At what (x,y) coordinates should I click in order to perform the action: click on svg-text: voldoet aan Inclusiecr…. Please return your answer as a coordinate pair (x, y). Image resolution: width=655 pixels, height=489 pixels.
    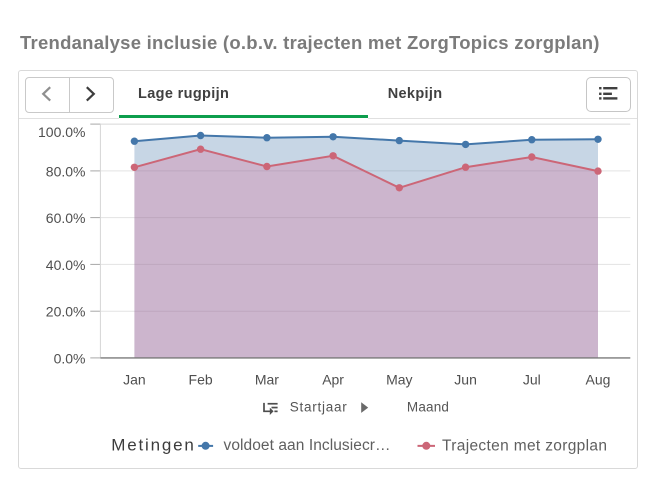
    Looking at the image, I should click on (307, 445).